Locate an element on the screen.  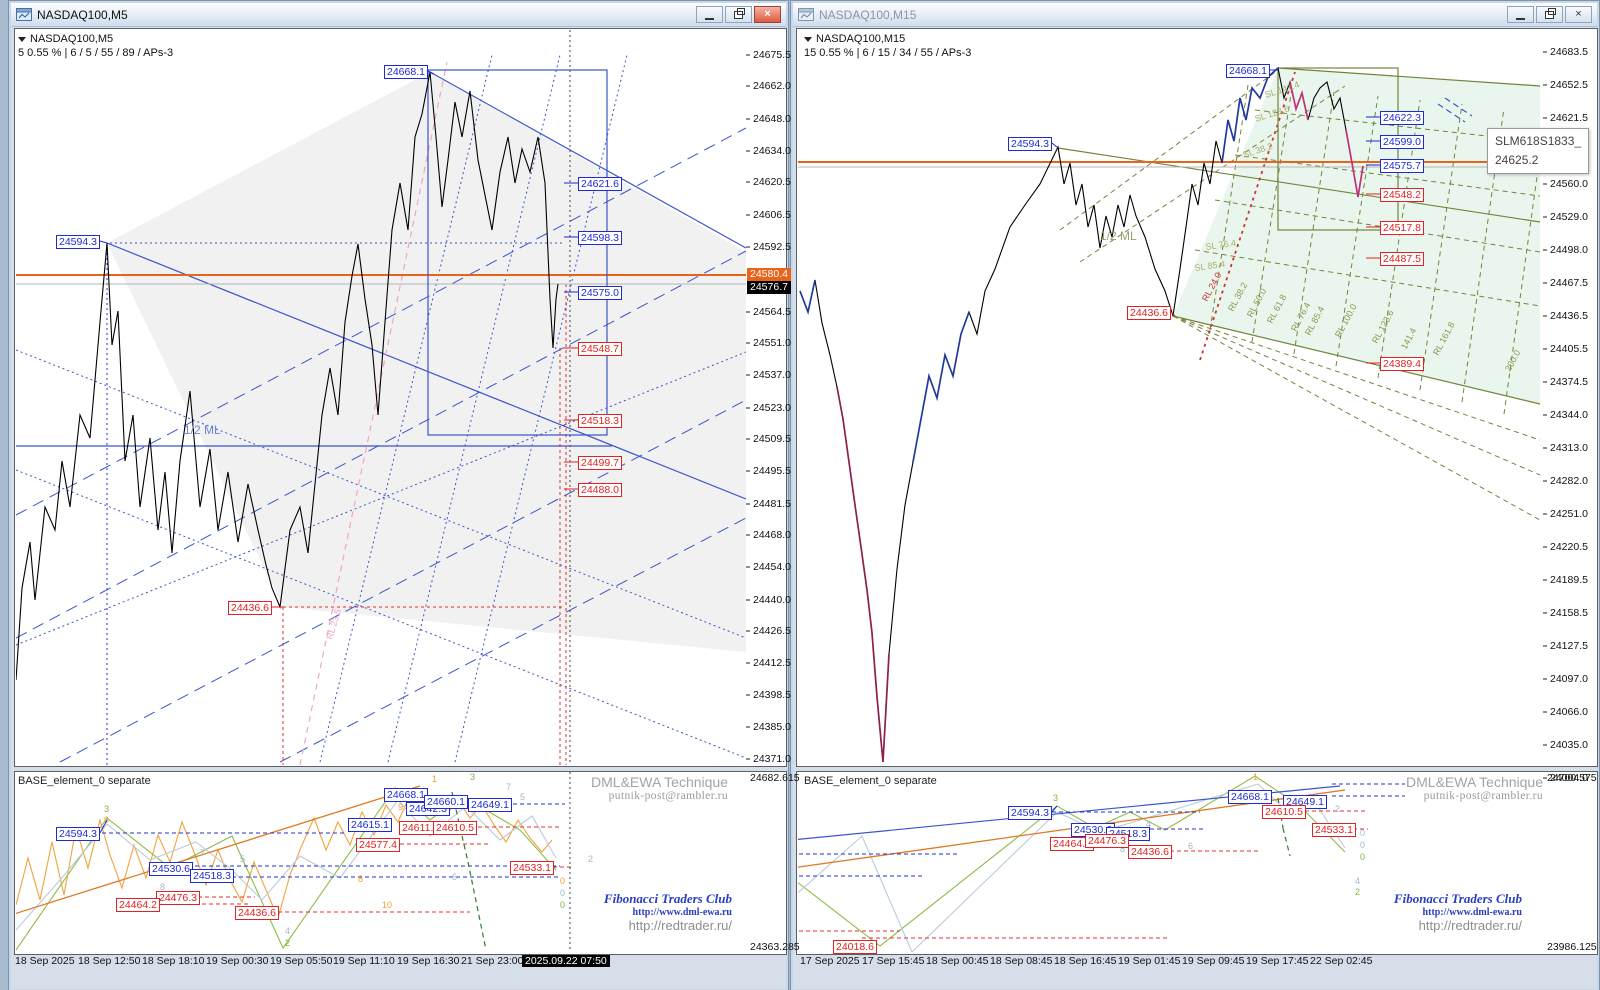
panel-label: 24610.5 is located at coordinates (455, 828).